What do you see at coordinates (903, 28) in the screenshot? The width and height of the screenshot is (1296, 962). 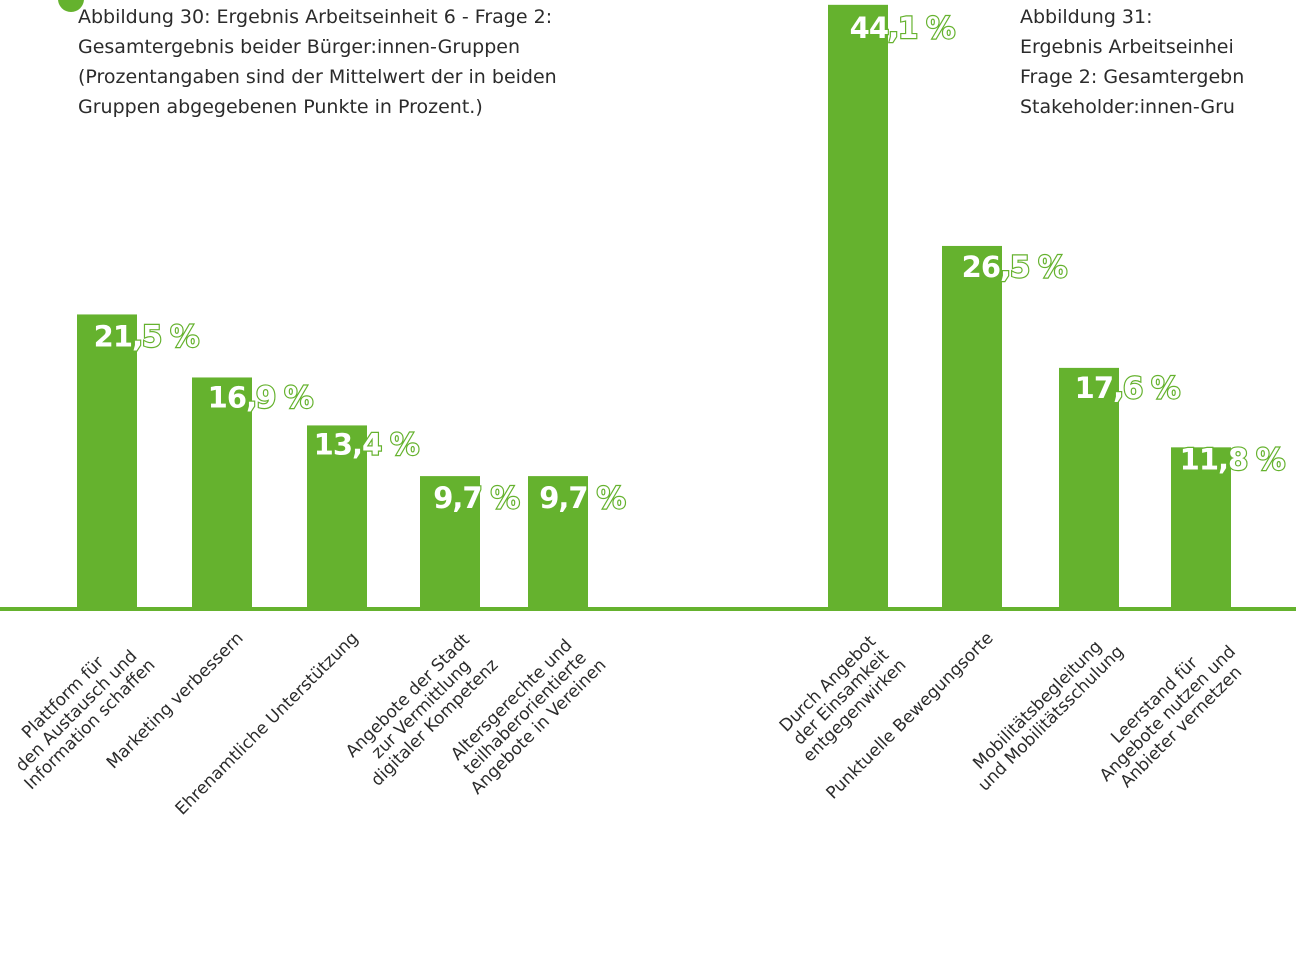 I see `value-label-right-1: 44,1 %` at bounding box center [903, 28].